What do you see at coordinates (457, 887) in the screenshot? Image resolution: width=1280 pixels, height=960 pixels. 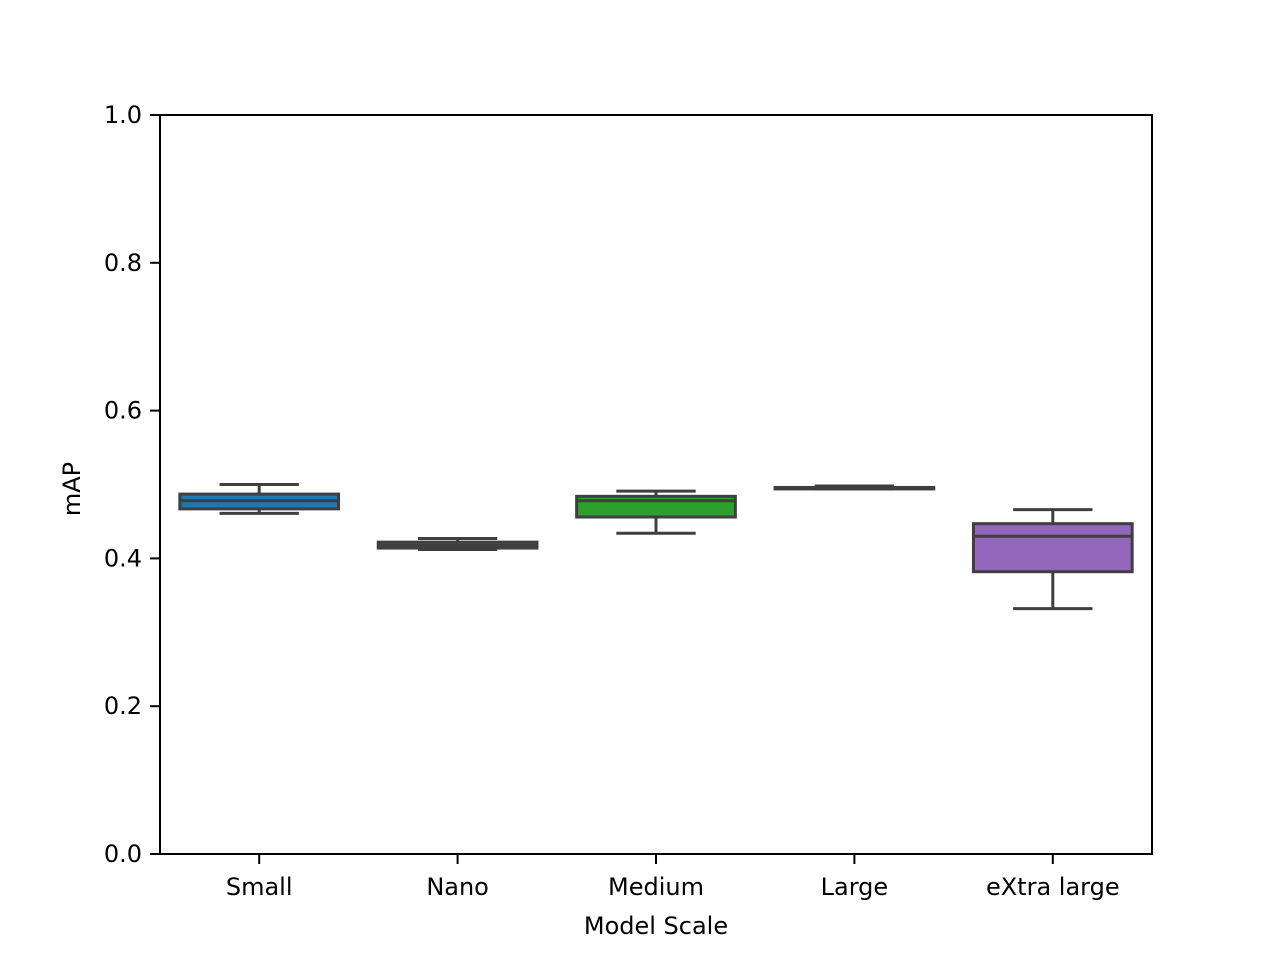 I see `x-tick-label: Nano` at bounding box center [457, 887].